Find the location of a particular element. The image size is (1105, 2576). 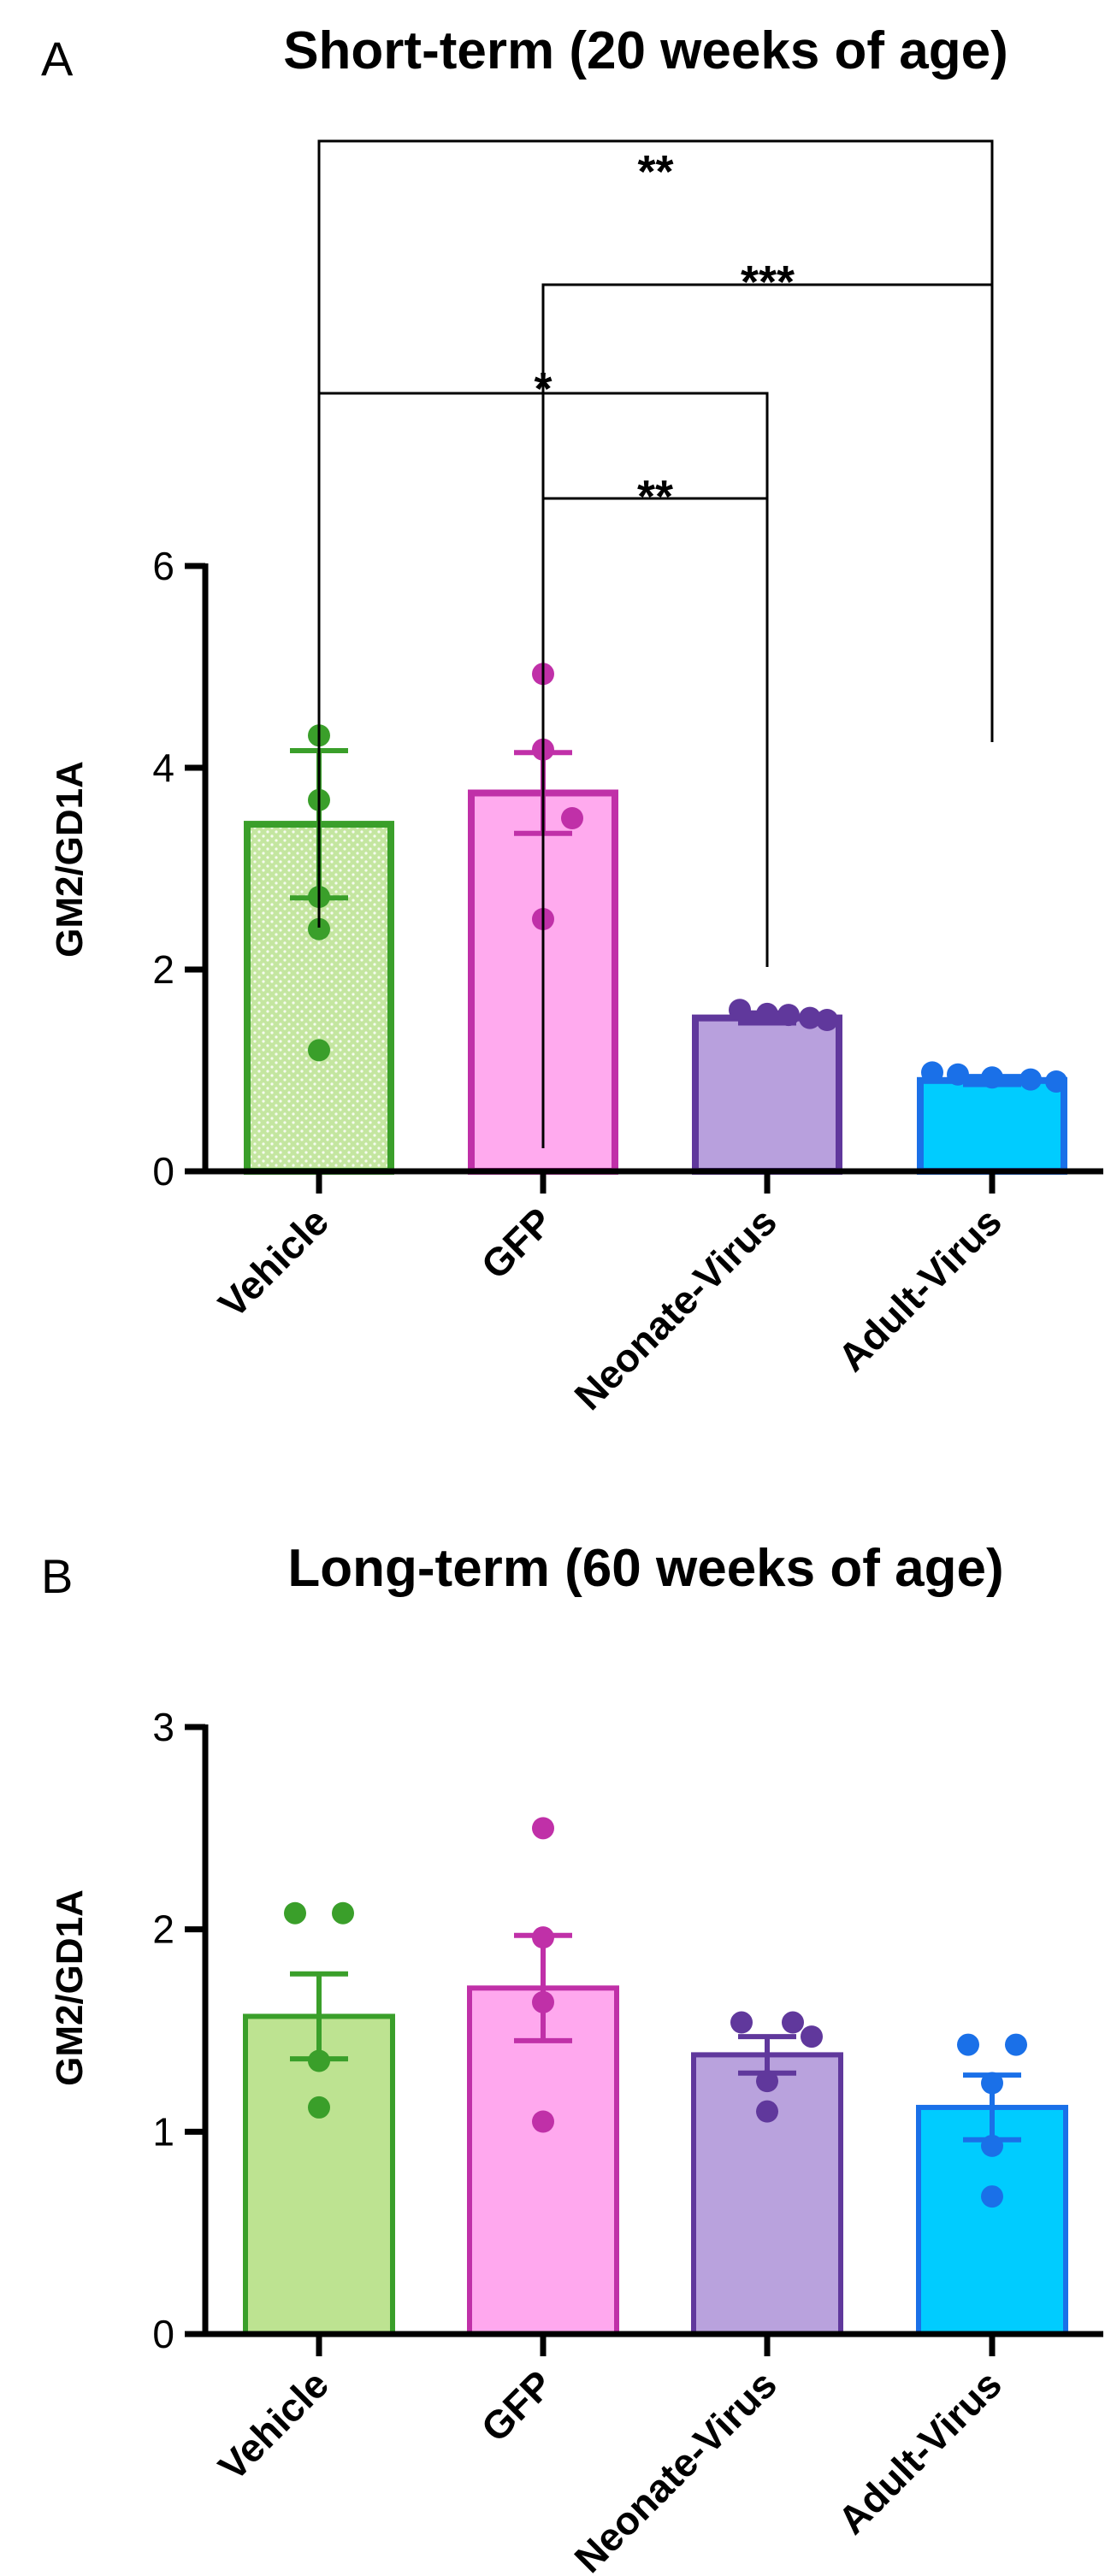

panel-b-category-label-3: Neonate-Virus is located at coordinates (675, 2468).